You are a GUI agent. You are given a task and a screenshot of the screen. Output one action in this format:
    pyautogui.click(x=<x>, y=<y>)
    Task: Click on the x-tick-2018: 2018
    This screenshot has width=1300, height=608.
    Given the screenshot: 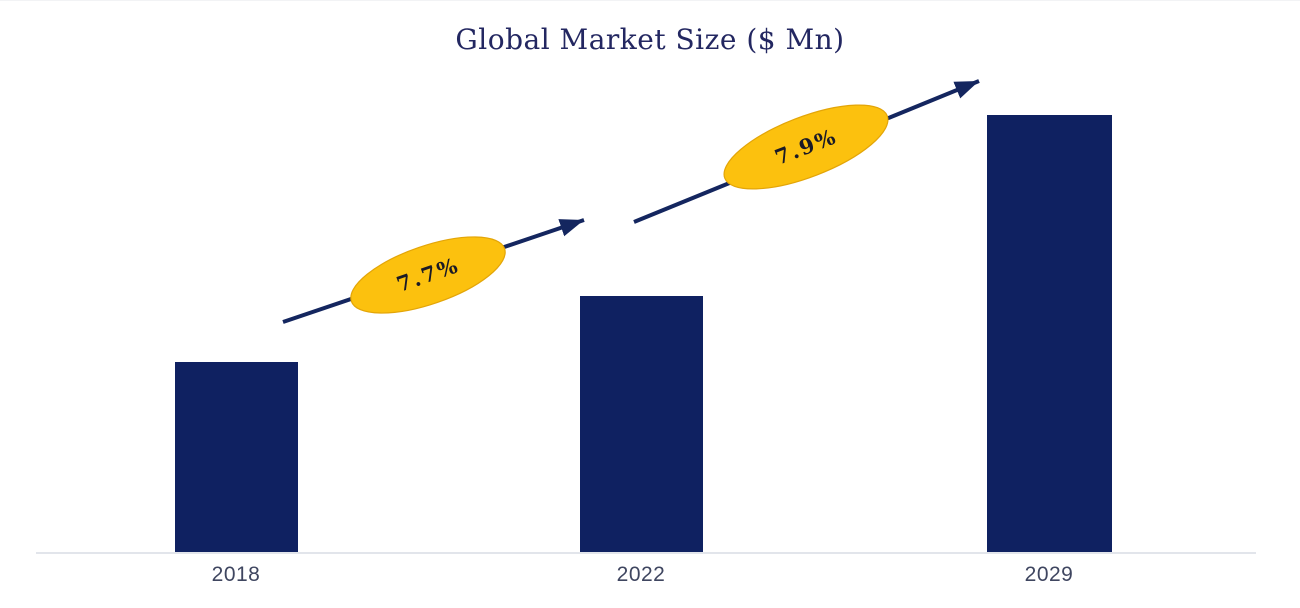 What is the action you would take?
    pyautogui.click(x=236, y=574)
    